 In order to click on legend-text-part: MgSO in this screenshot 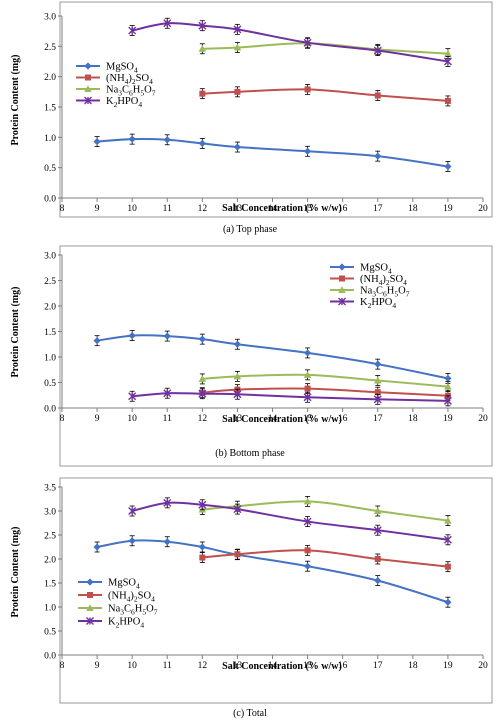, I will do `click(122, 583)`.